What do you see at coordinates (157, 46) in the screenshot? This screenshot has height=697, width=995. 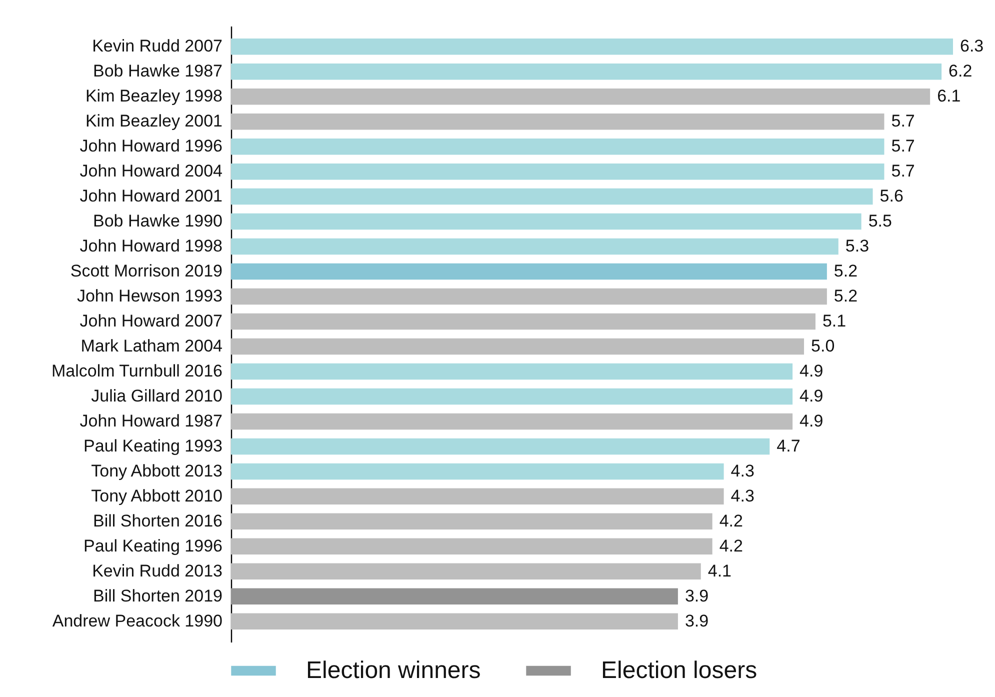 I see `y-tick-label: Kevin Rudd 2007` at bounding box center [157, 46].